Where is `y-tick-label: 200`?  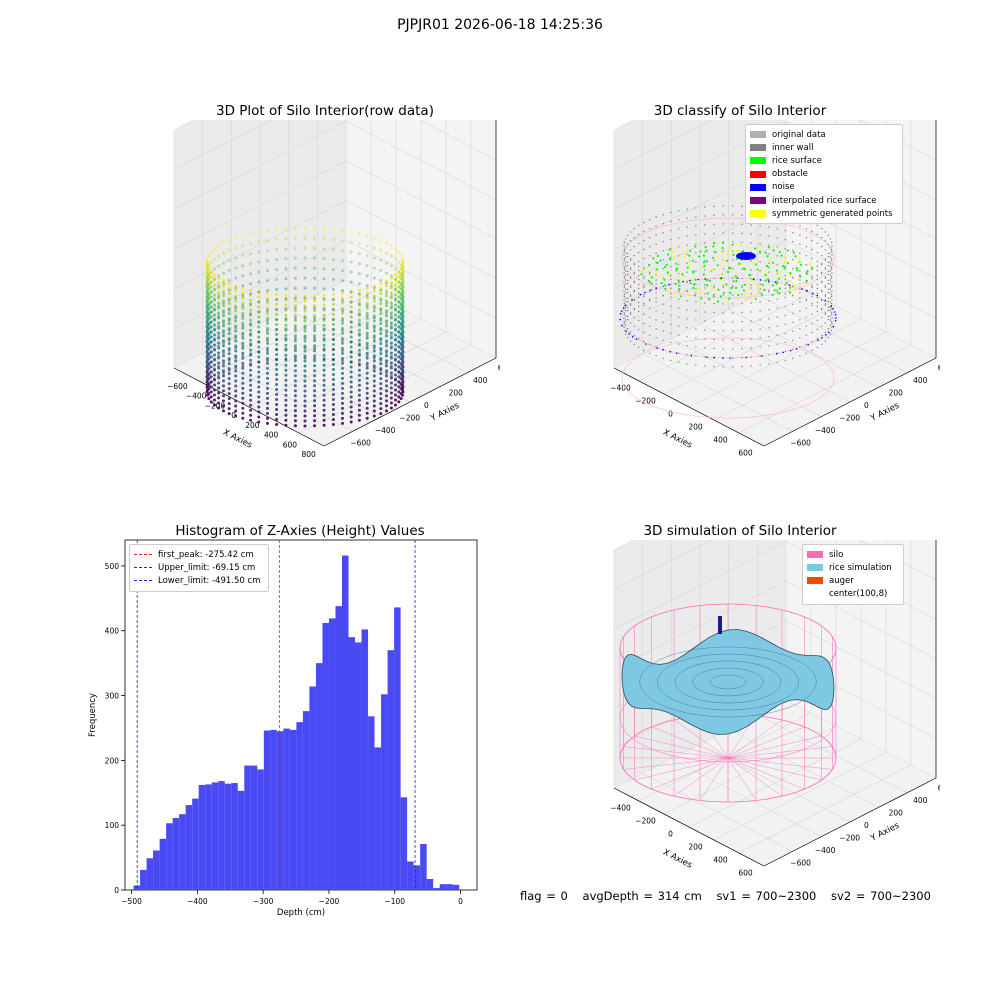 y-tick-label: 200 is located at coordinates (112, 760).